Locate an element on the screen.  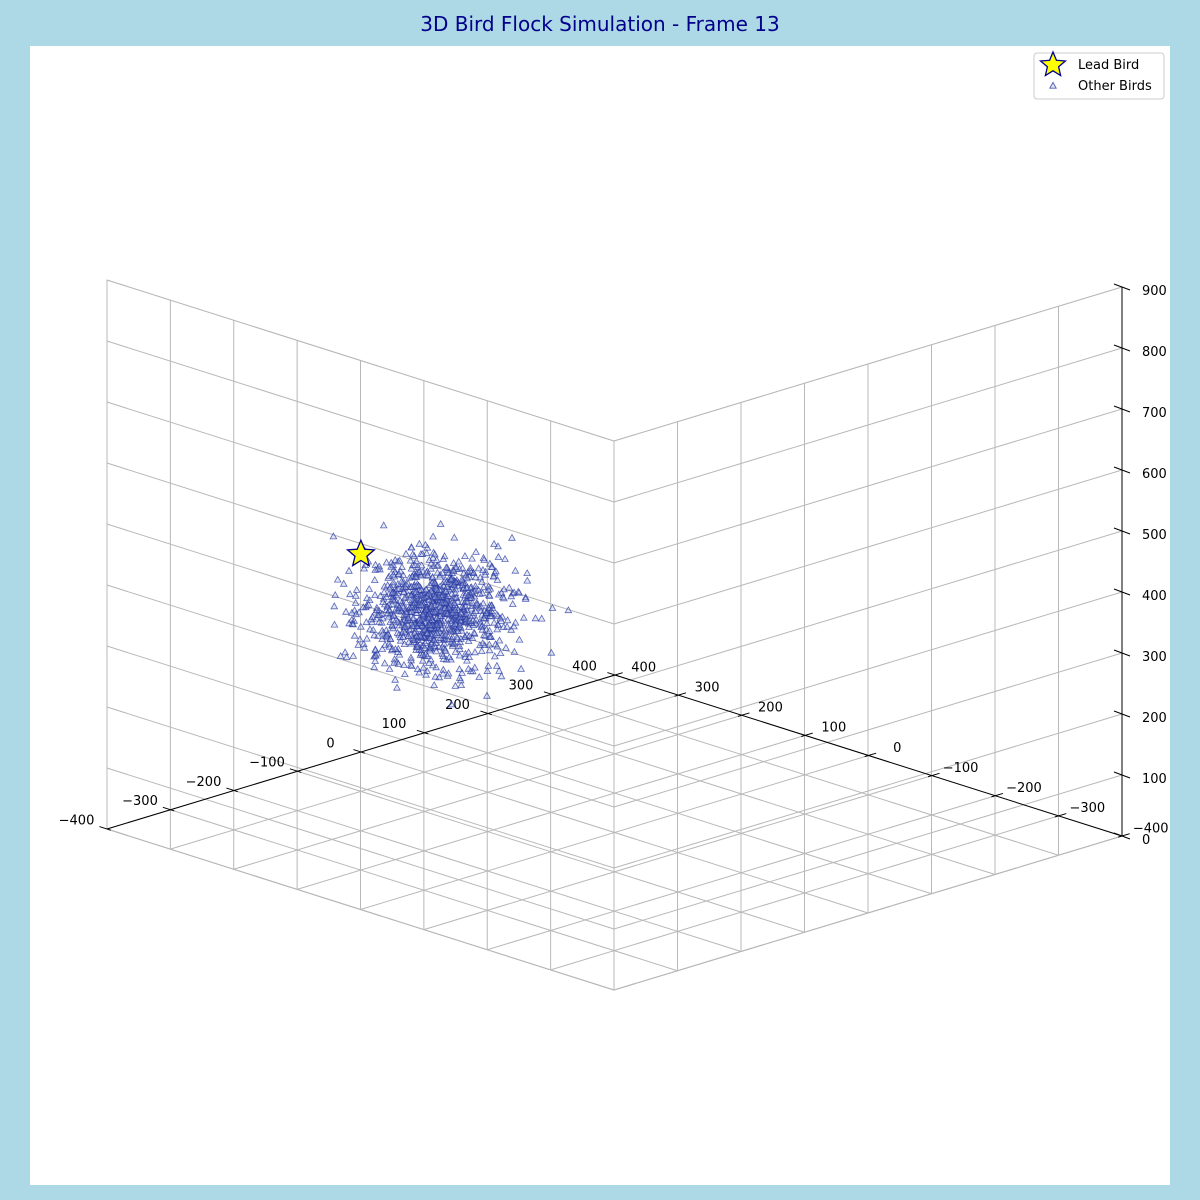
z-tick-label: 300 is located at coordinates (1154, 657).